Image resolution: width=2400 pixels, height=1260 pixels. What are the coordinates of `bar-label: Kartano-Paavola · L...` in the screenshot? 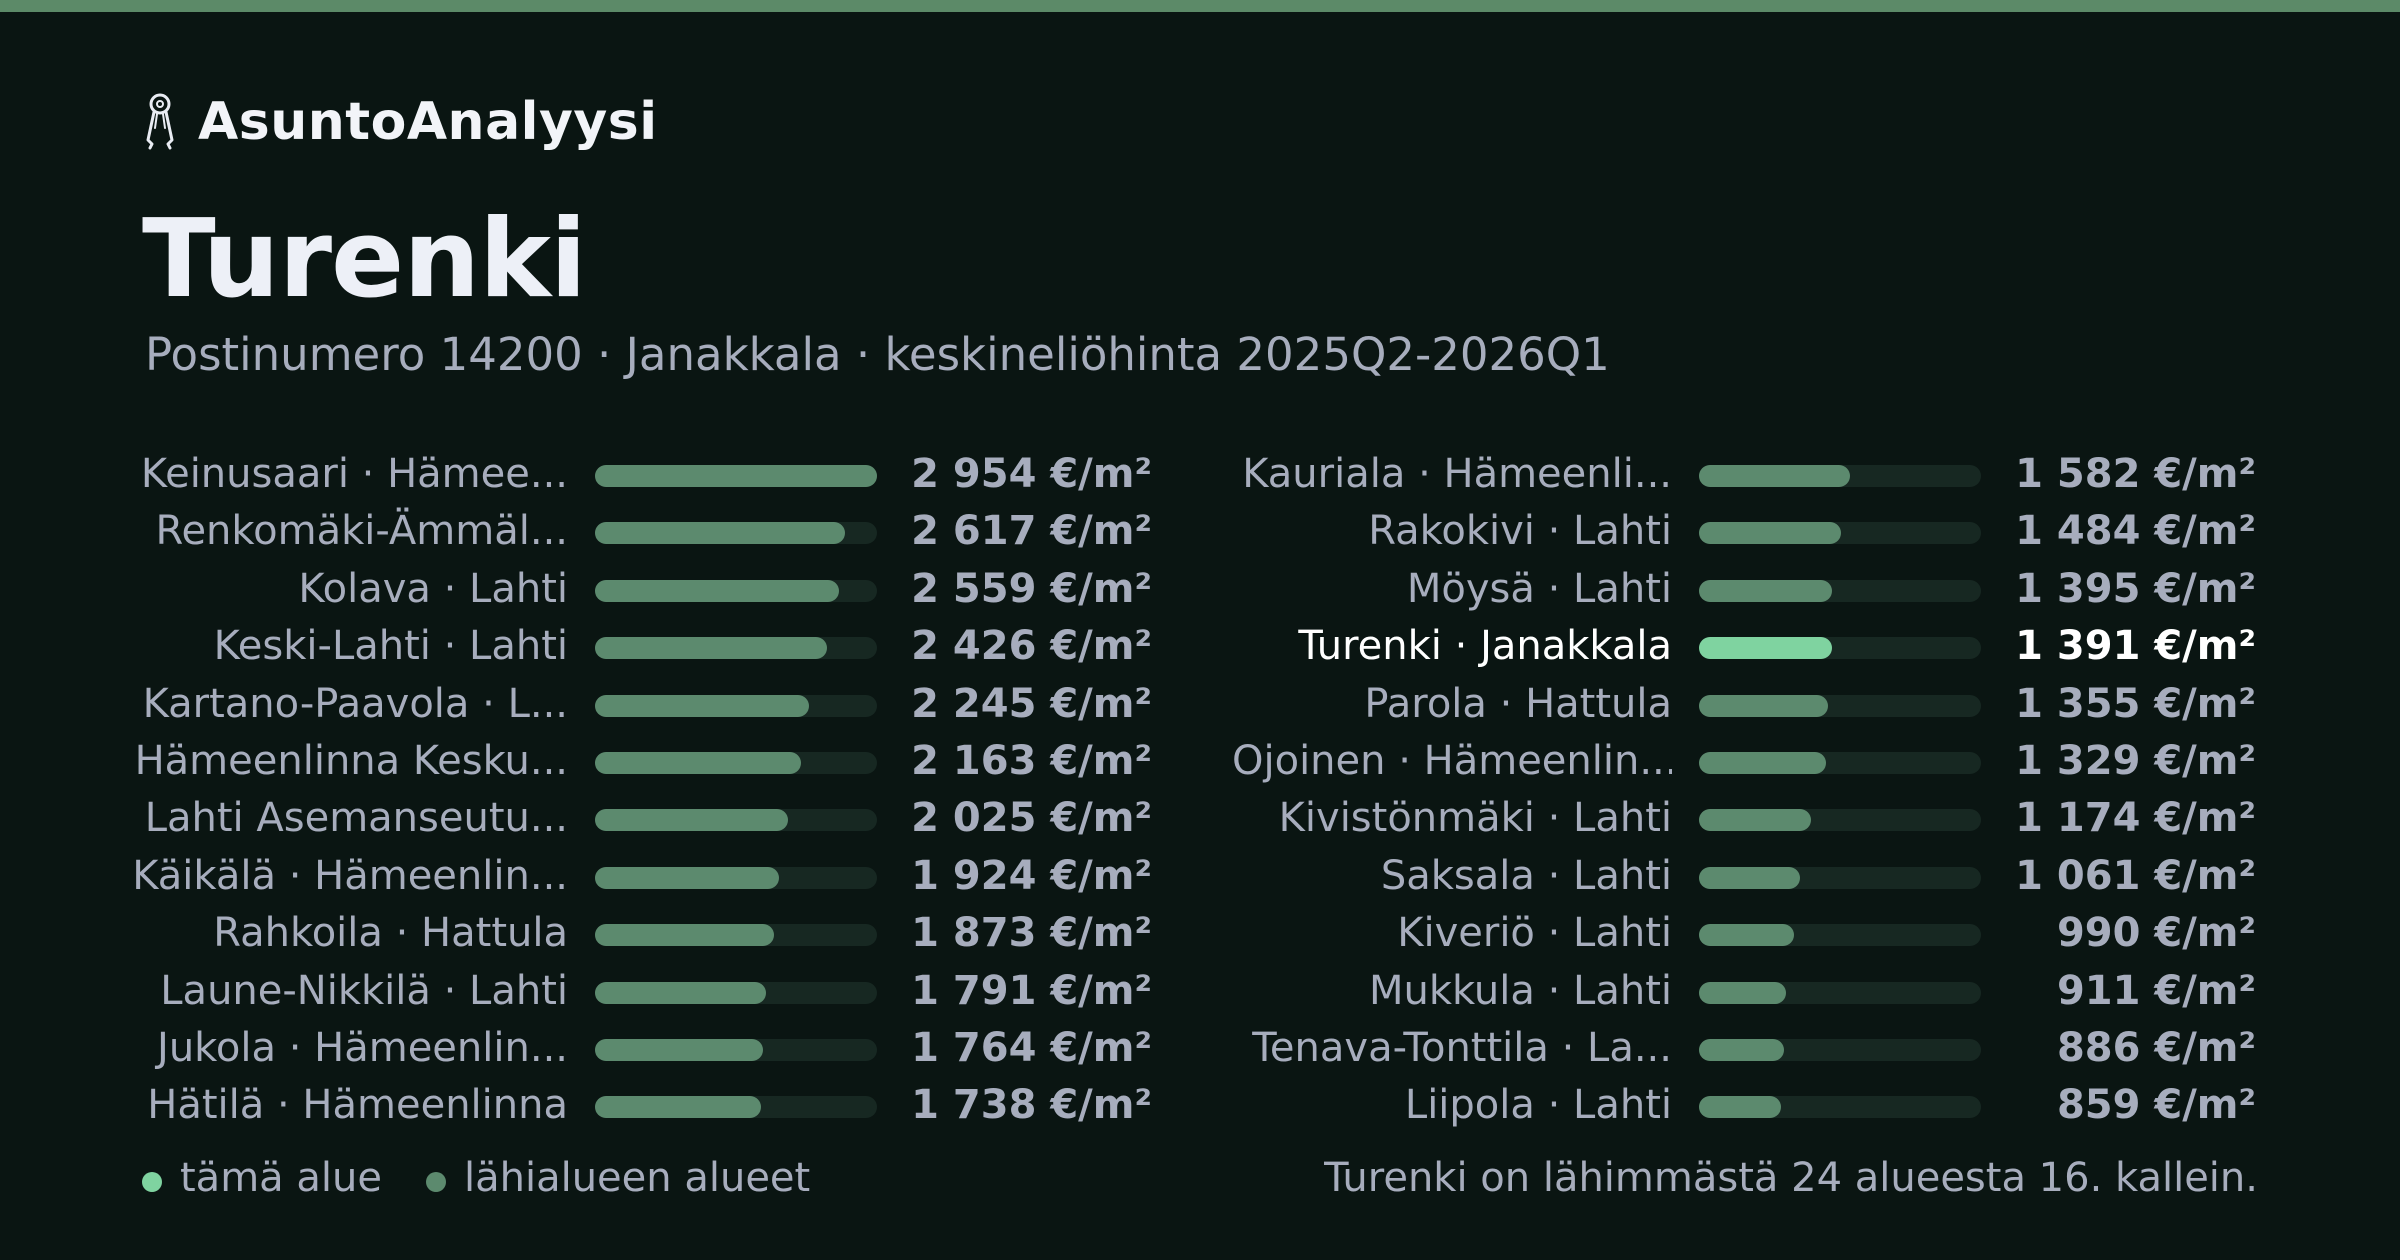 It's located at (355, 703).